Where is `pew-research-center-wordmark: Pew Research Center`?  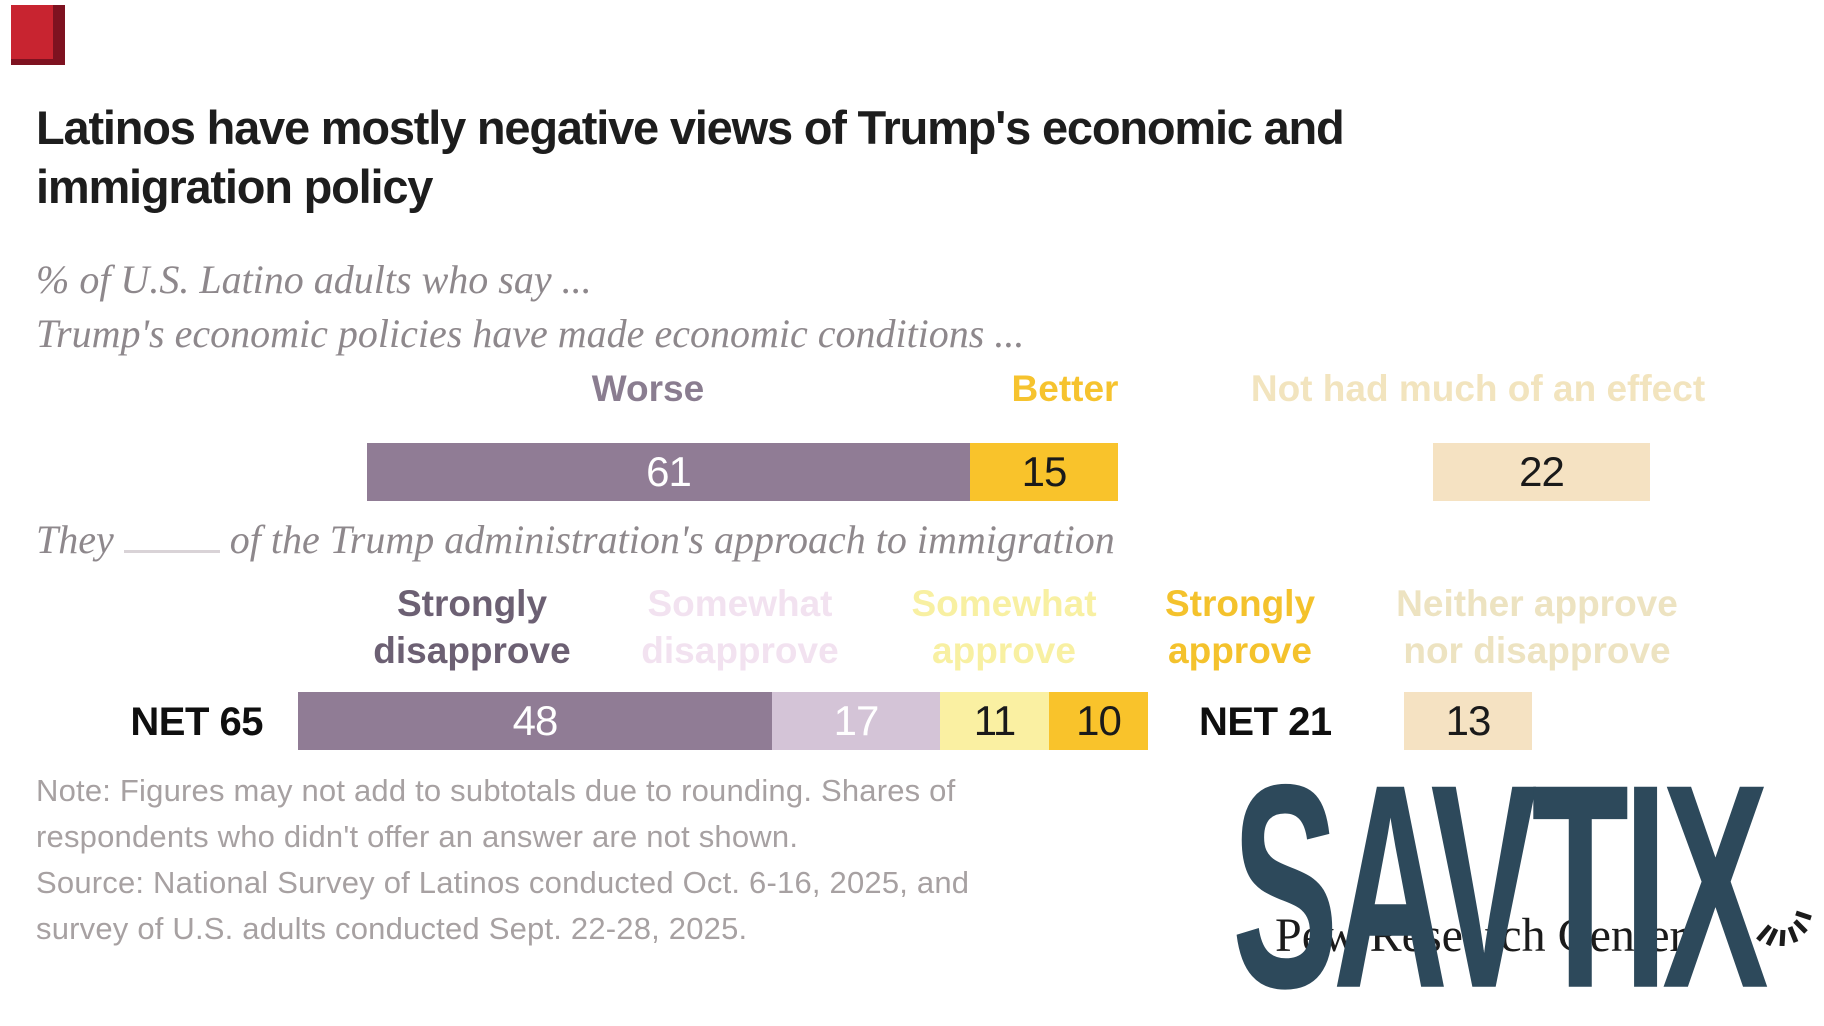 pew-research-center-wordmark: Pew Research Center is located at coordinates (1480, 935).